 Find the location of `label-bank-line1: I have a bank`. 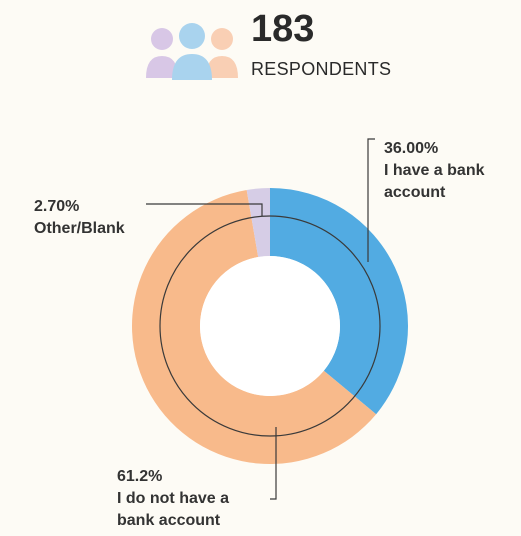

label-bank-line1: I have a bank is located at coordinates (434, 170).